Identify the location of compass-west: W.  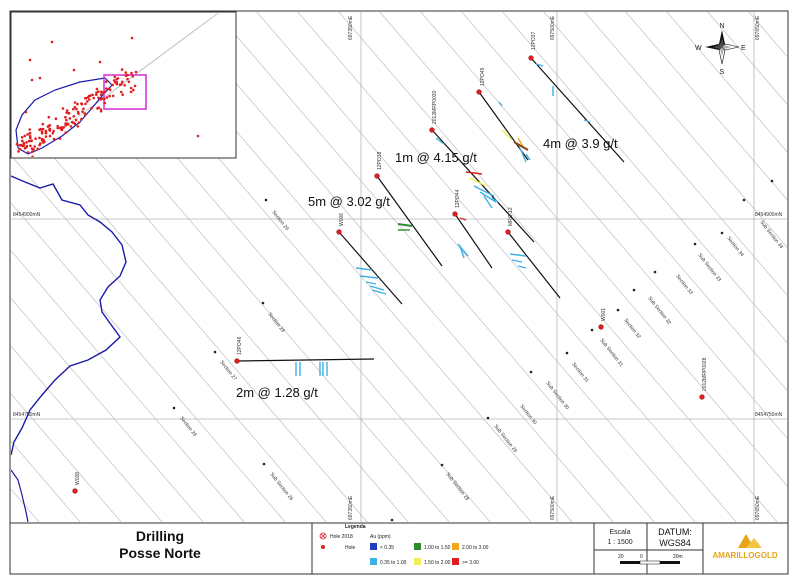
(698, 48).